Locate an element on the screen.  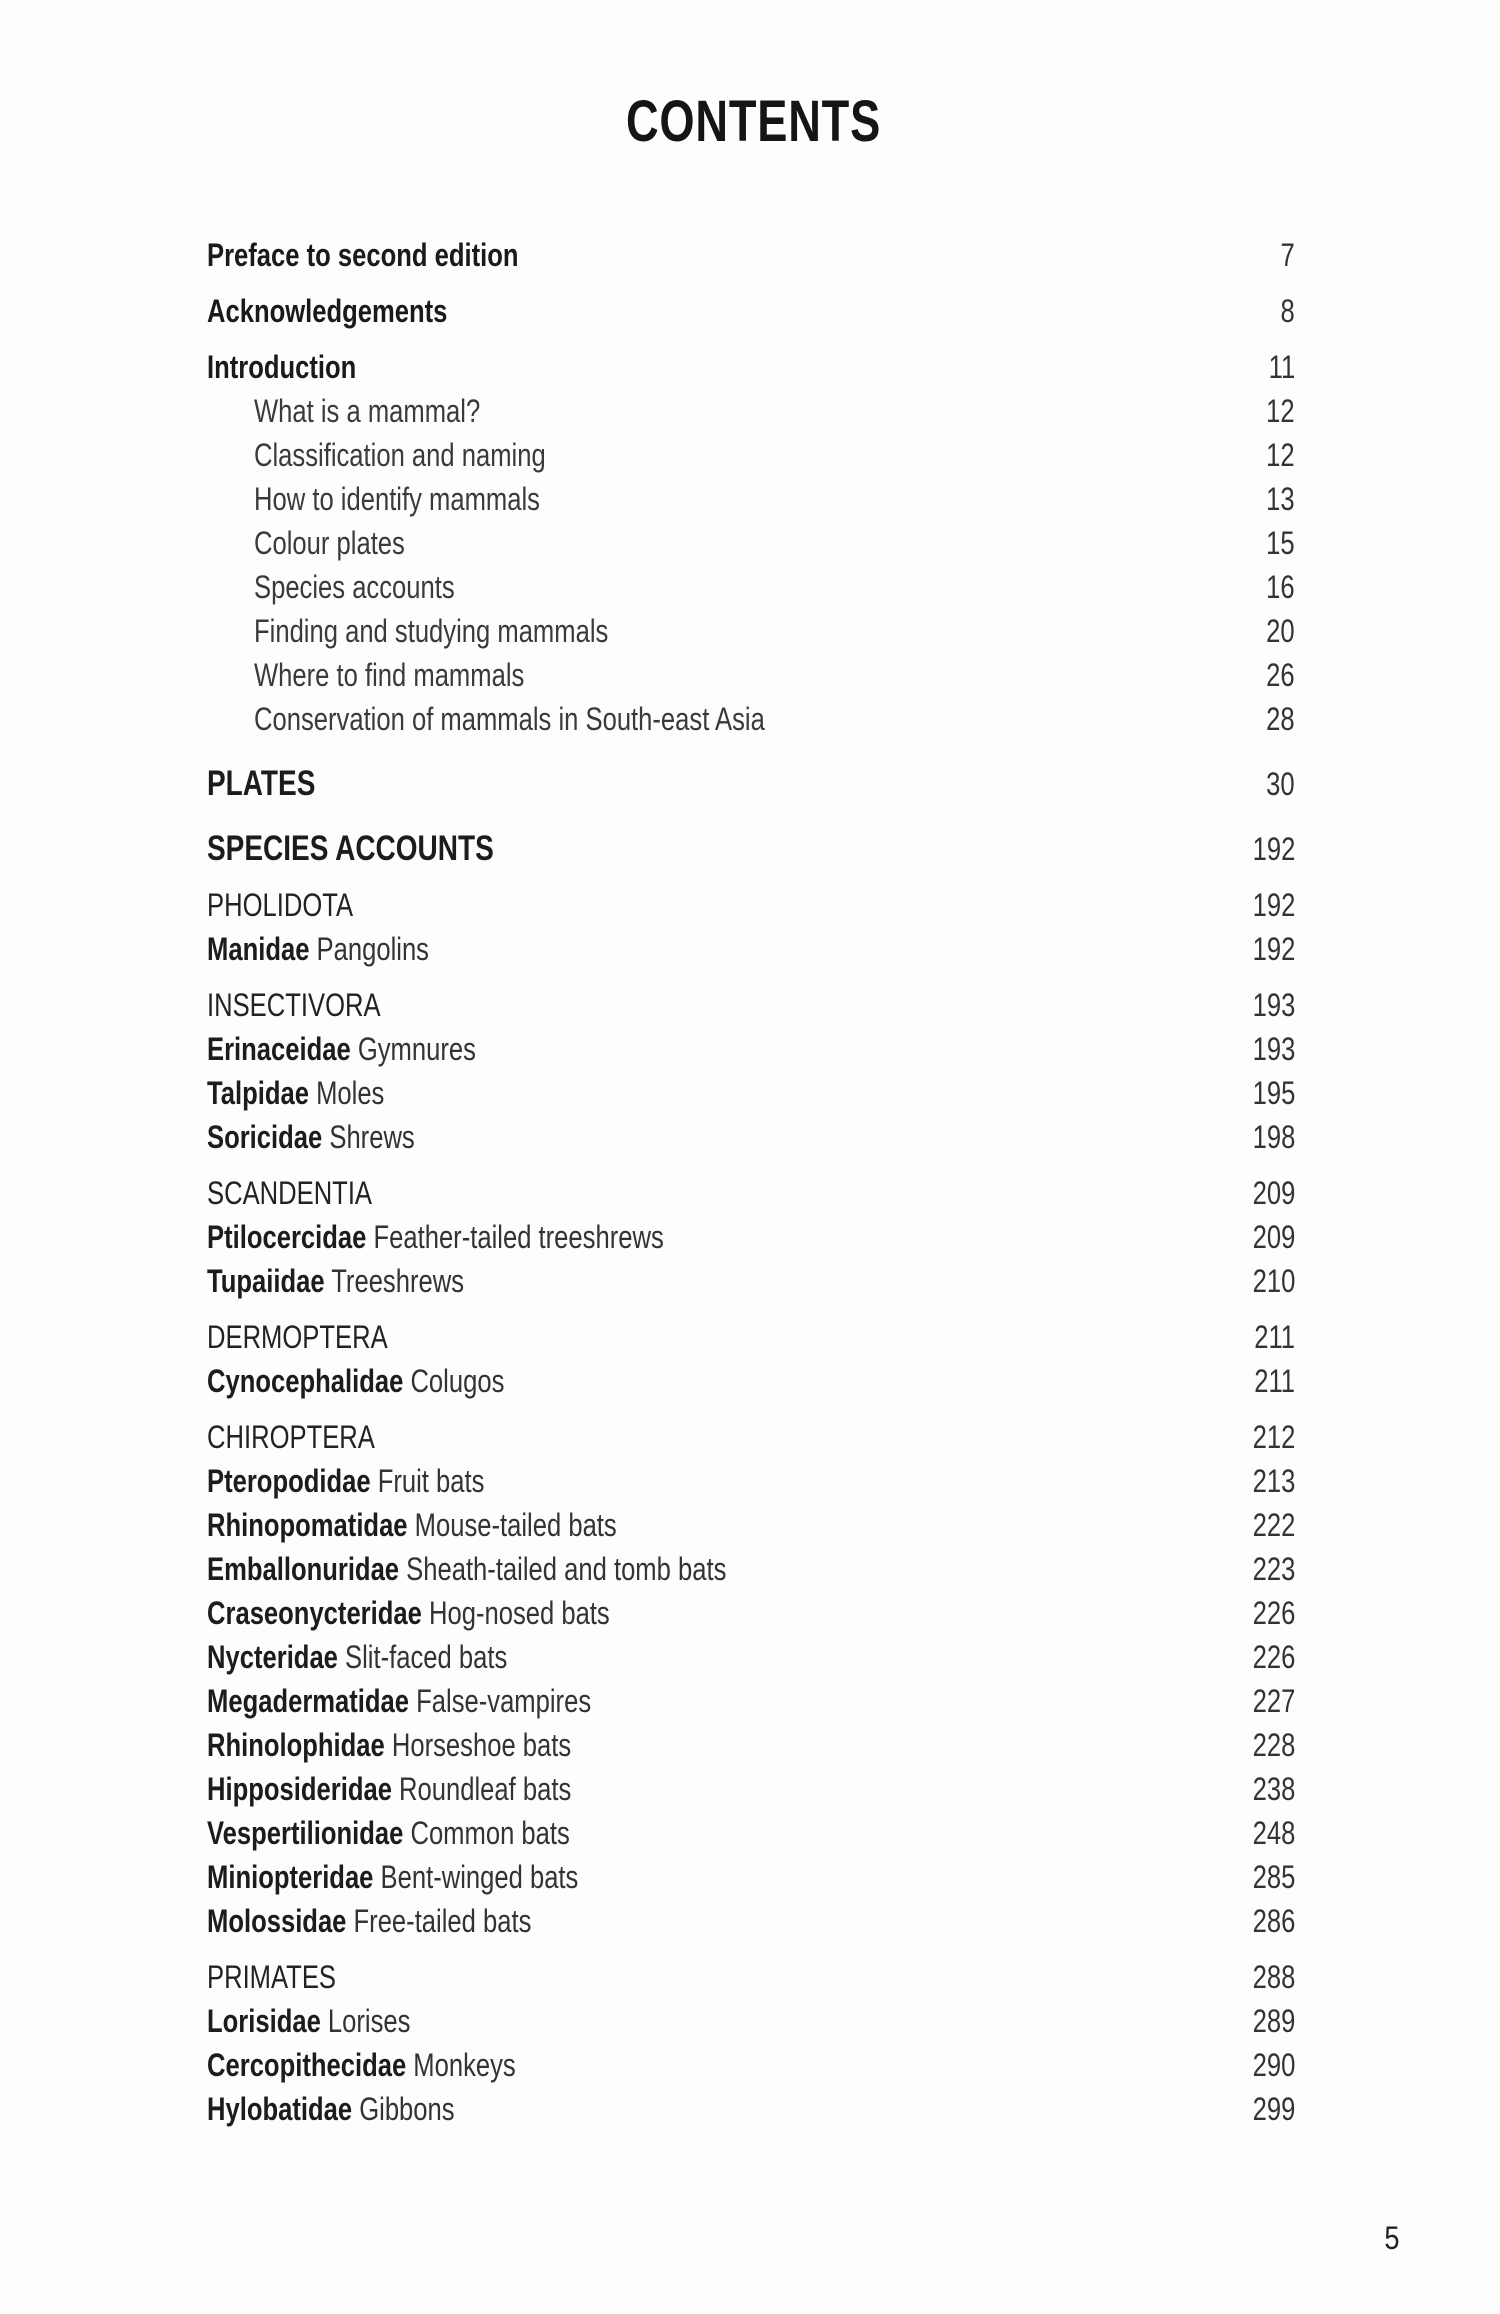
toc-entry-label: Species accounts is located at coordinates (354, 587).